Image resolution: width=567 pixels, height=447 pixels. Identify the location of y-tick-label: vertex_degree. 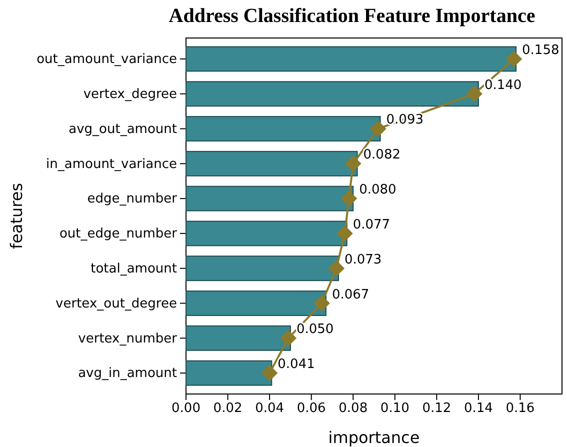
(130, 94).